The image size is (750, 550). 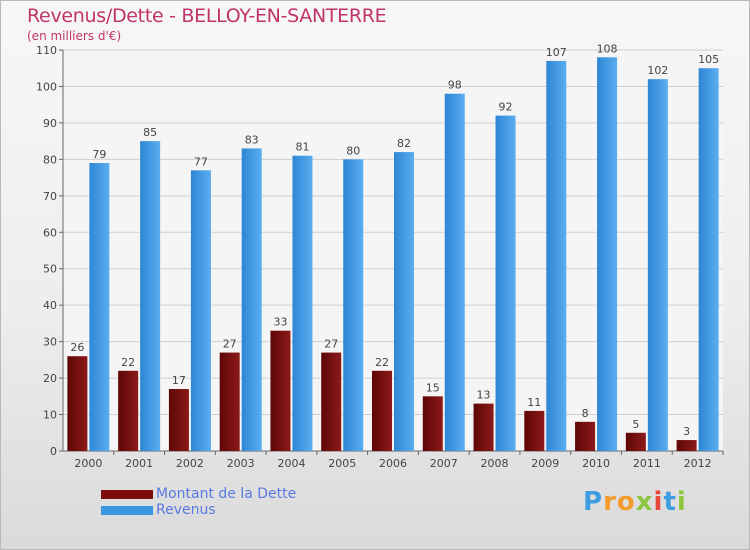 I want to click on x-tick-label: 2009, so click(x=545, y=463).